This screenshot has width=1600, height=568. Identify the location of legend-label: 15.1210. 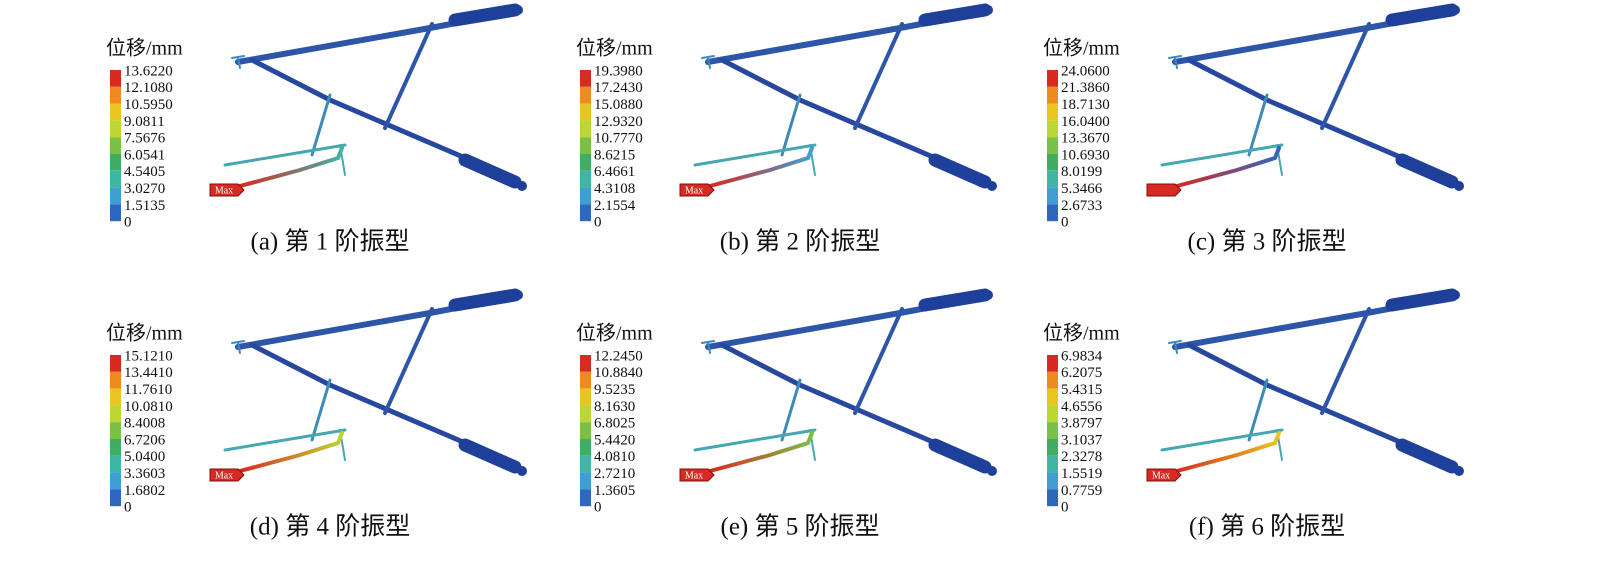
(148, 356).